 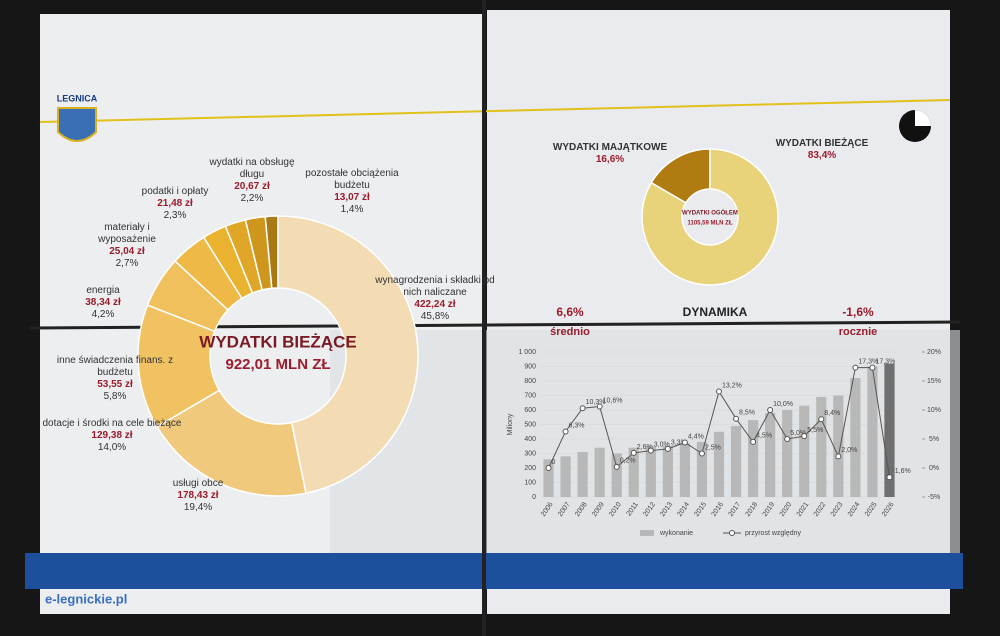 I want to click on y-tick-label: 900, so click(x=530, y=366).